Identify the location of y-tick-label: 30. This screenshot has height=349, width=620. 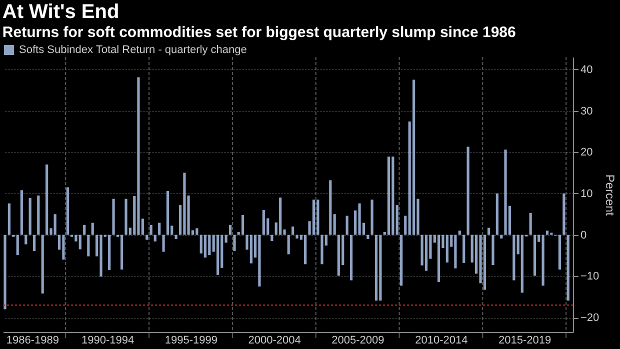
(586, 111).